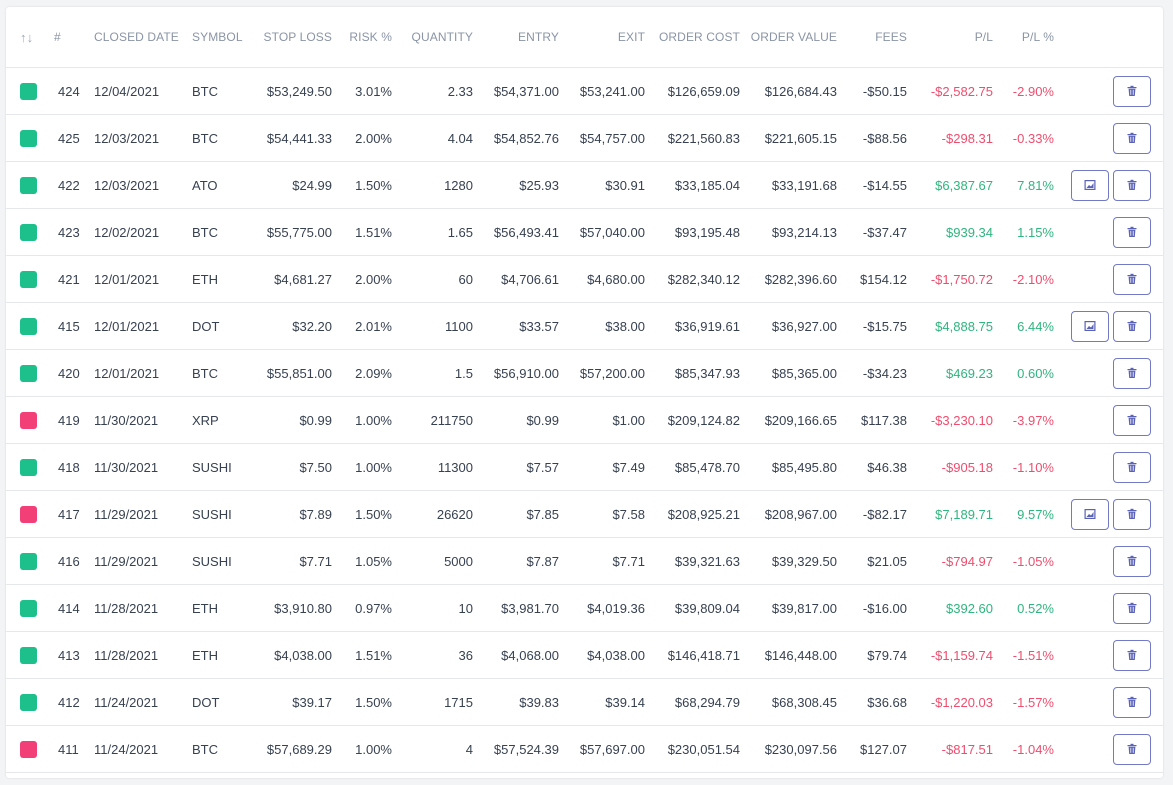  Describe the element at coordinates (218, 91) in the screenshot. I see `cell-symbol: BTC` at that location.